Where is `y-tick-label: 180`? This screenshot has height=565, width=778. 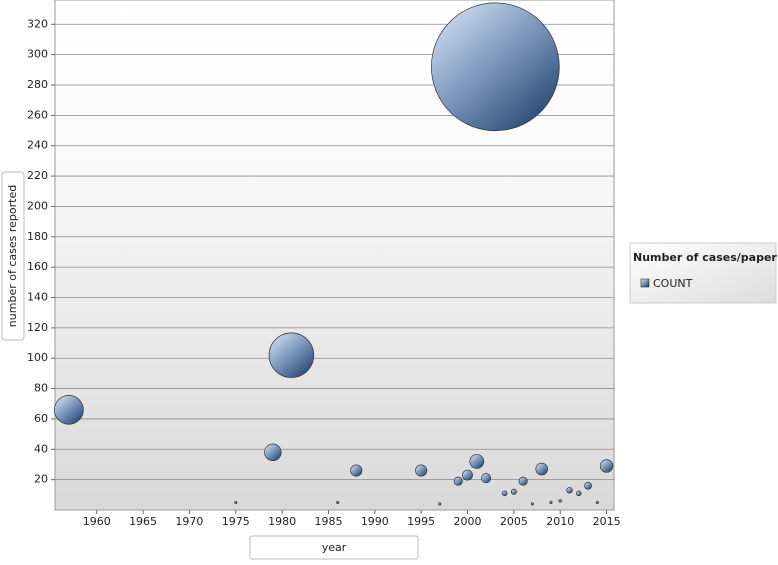 y-tick-label: 180 is located at coordinates (37, 236).